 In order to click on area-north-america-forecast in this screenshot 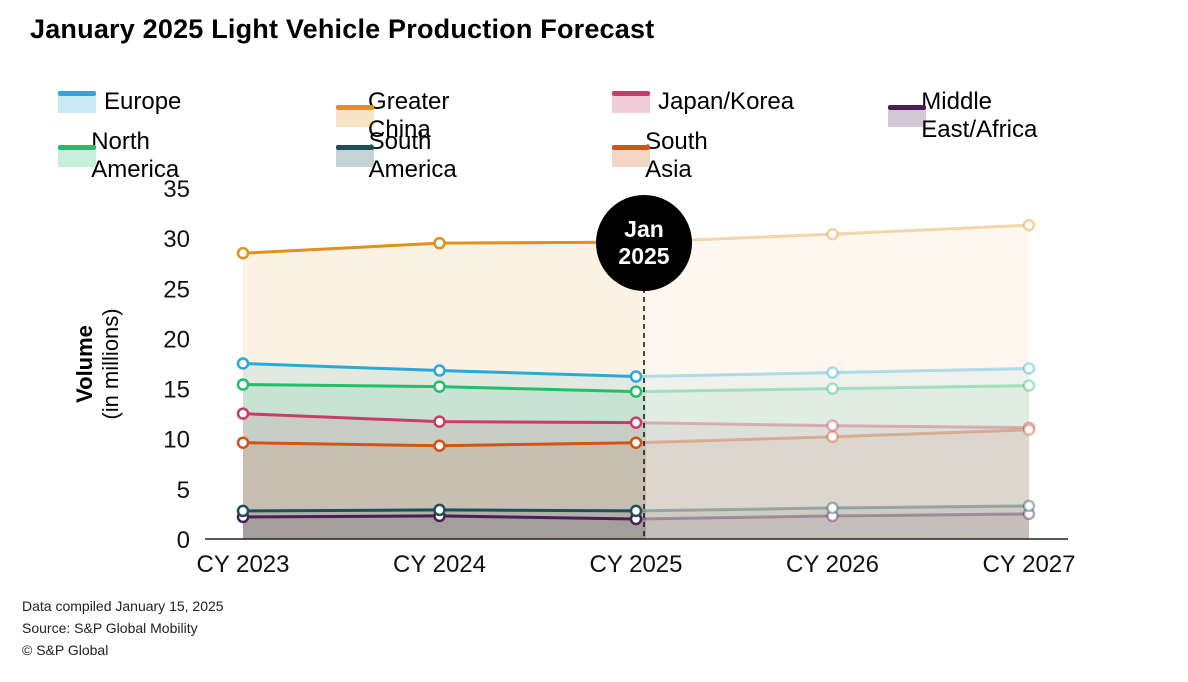, I will do `click(837, 462)`.